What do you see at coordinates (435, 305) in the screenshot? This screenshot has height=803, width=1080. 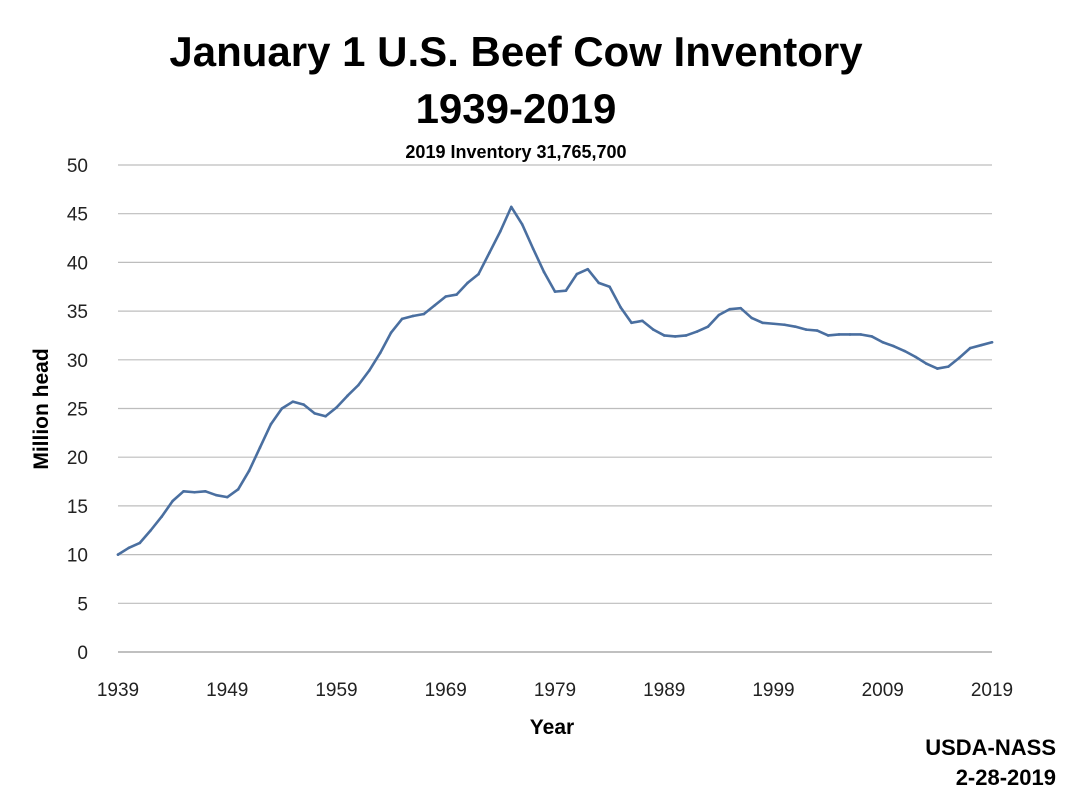 I see `data-point-1968` at bounding box center [435, 305].